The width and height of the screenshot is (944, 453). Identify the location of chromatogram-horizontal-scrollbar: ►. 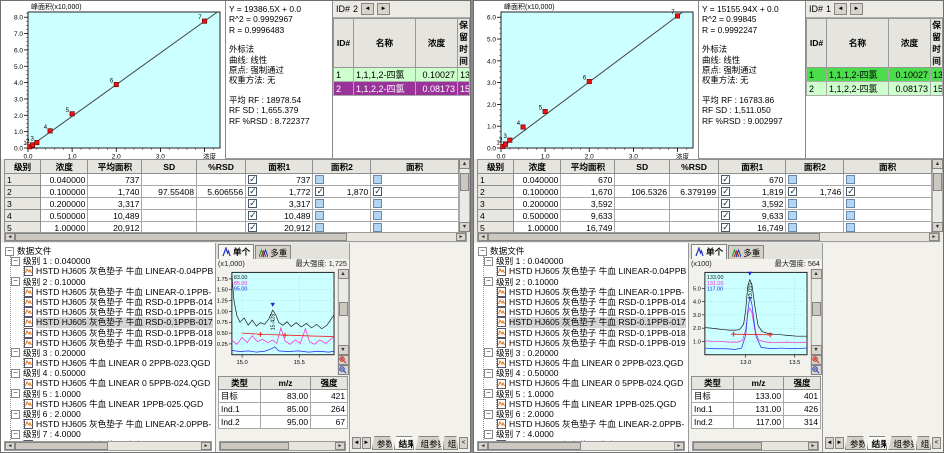
(755, 446).